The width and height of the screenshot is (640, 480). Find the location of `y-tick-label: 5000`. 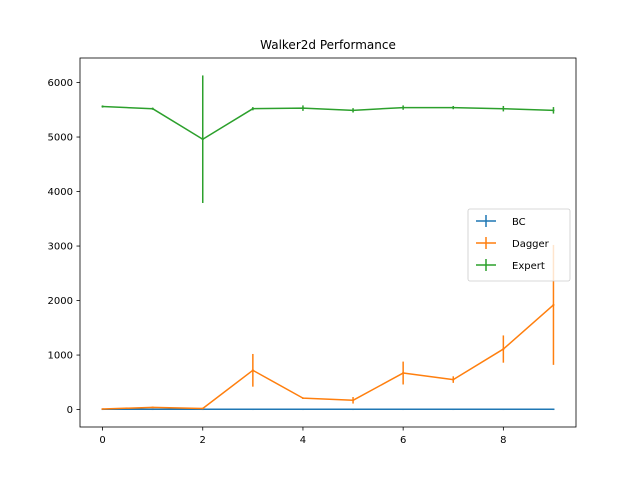

y-tick-label: 5000 is located at coordinates (60, 138).